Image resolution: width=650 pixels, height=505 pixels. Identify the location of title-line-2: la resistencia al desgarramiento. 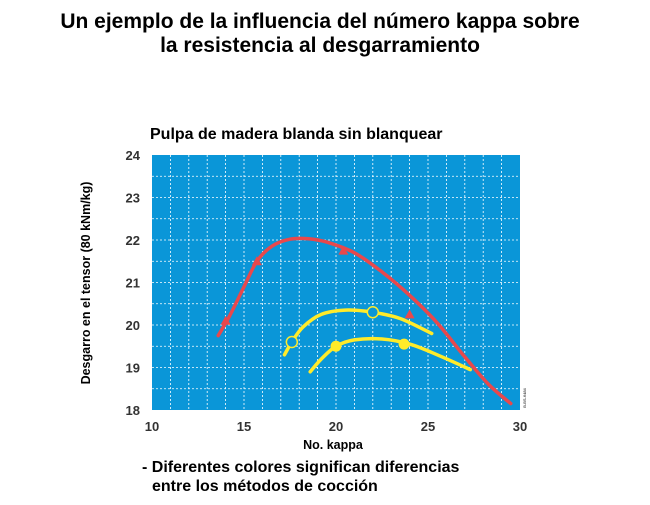
(320, 45).